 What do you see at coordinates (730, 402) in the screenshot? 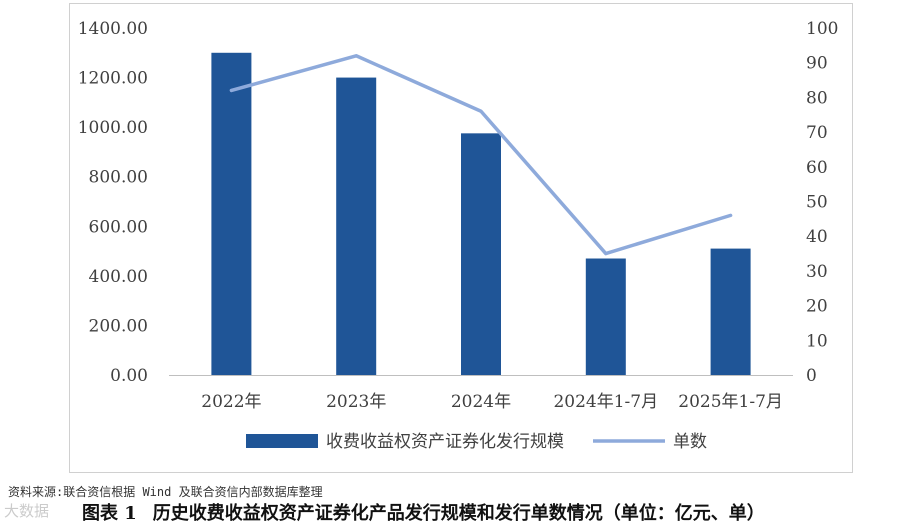
I see `x-category-label: 2025年1-7月` at bounding box center [730, 402].